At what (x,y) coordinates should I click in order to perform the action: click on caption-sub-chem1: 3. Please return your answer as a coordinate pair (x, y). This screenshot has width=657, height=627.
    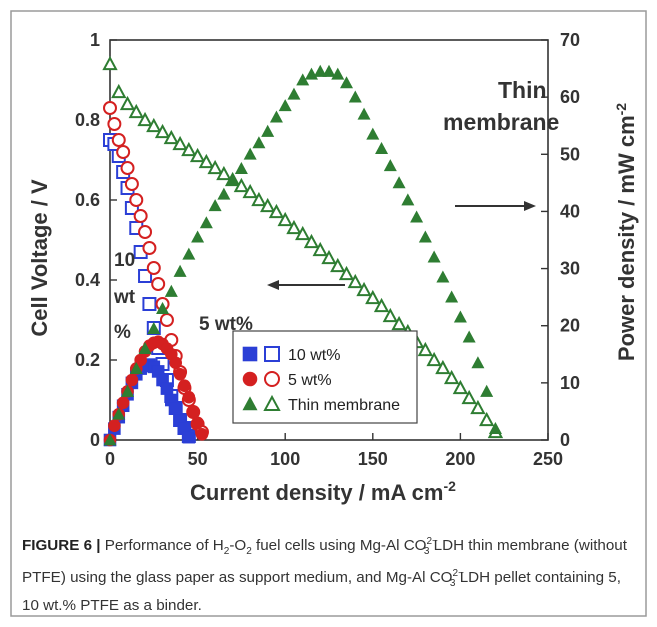
    Looking at the image, I should click on (426, 552).